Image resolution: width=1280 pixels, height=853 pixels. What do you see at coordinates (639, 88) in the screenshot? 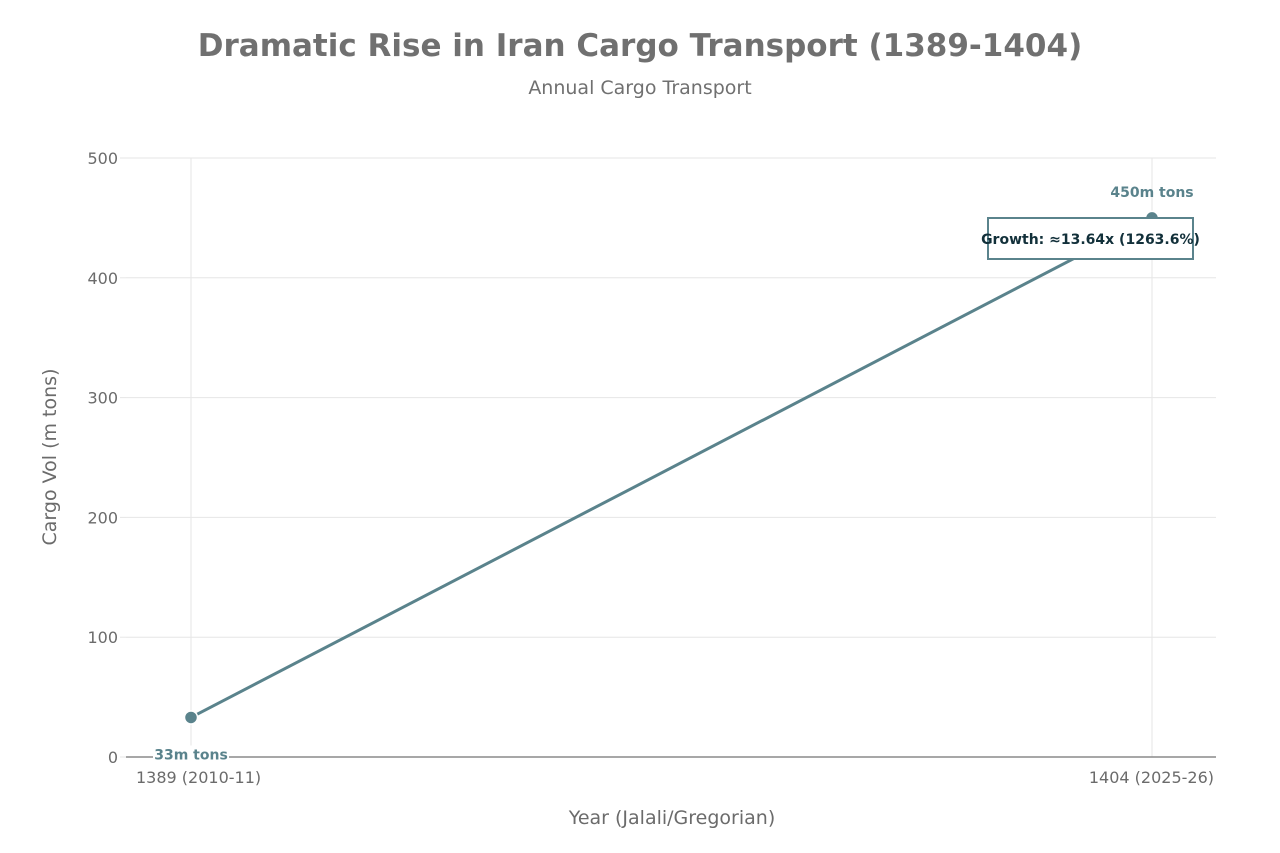
I see `chart-subtitle: Annual Cargo Transport` at bounding box center [639, 88].